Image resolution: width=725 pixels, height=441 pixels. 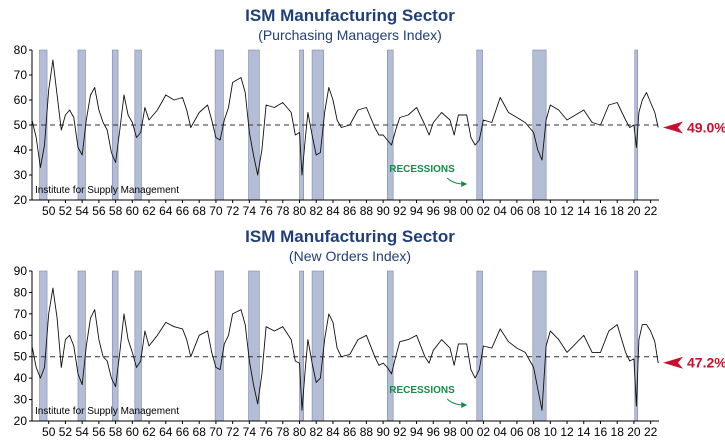 What do you see at coordinates (634, 211) in the screenshot?
I see `x-tick-label: 20` at bounding box center [634, 211].